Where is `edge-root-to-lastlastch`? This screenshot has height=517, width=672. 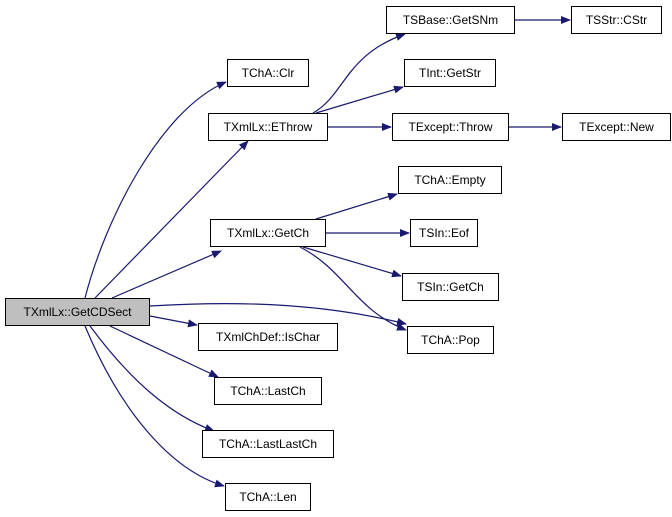 edge-root-to-lastlastch is located at coordinates (152, 378).